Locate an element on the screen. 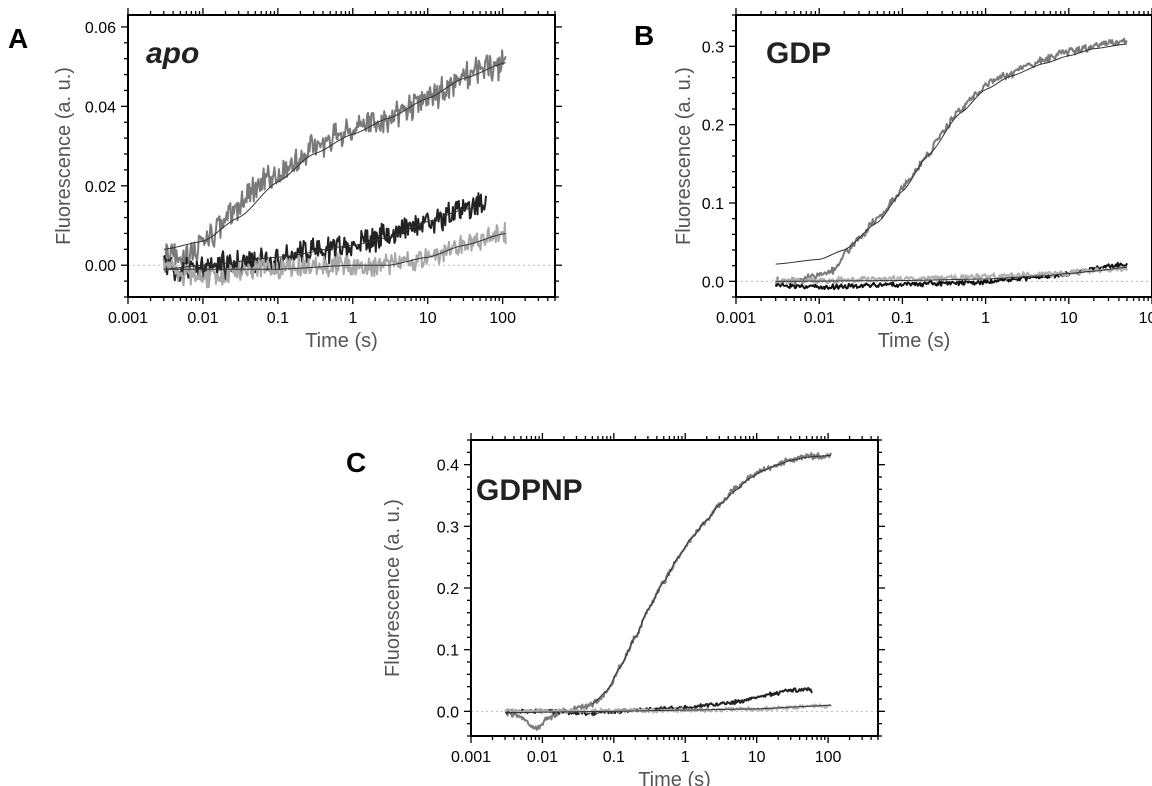 The height and width of the screenshot is (786, 1152). y-tick-label: 0.4 is located at coordinates (448, 466).